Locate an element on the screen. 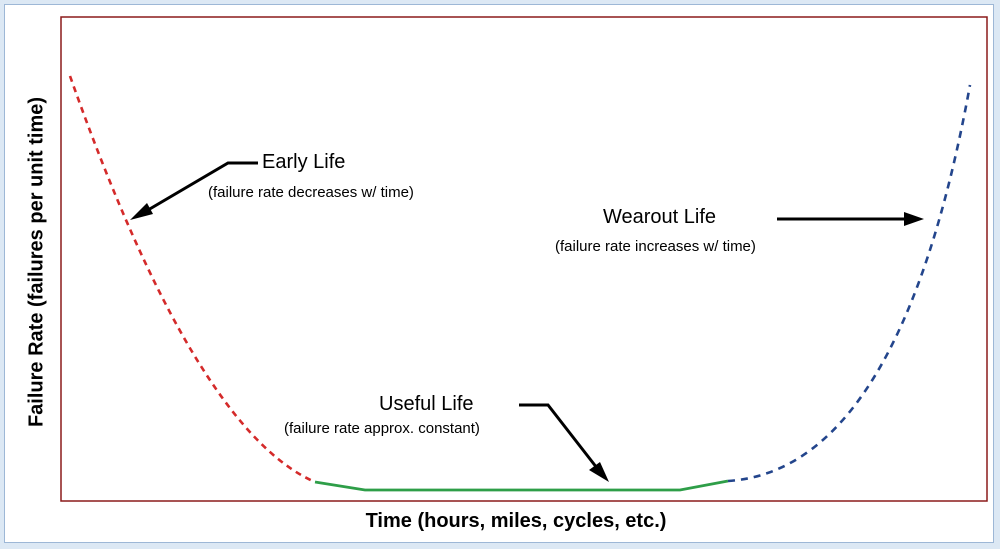  useful-life-curve is located at coordinates (521, 485).